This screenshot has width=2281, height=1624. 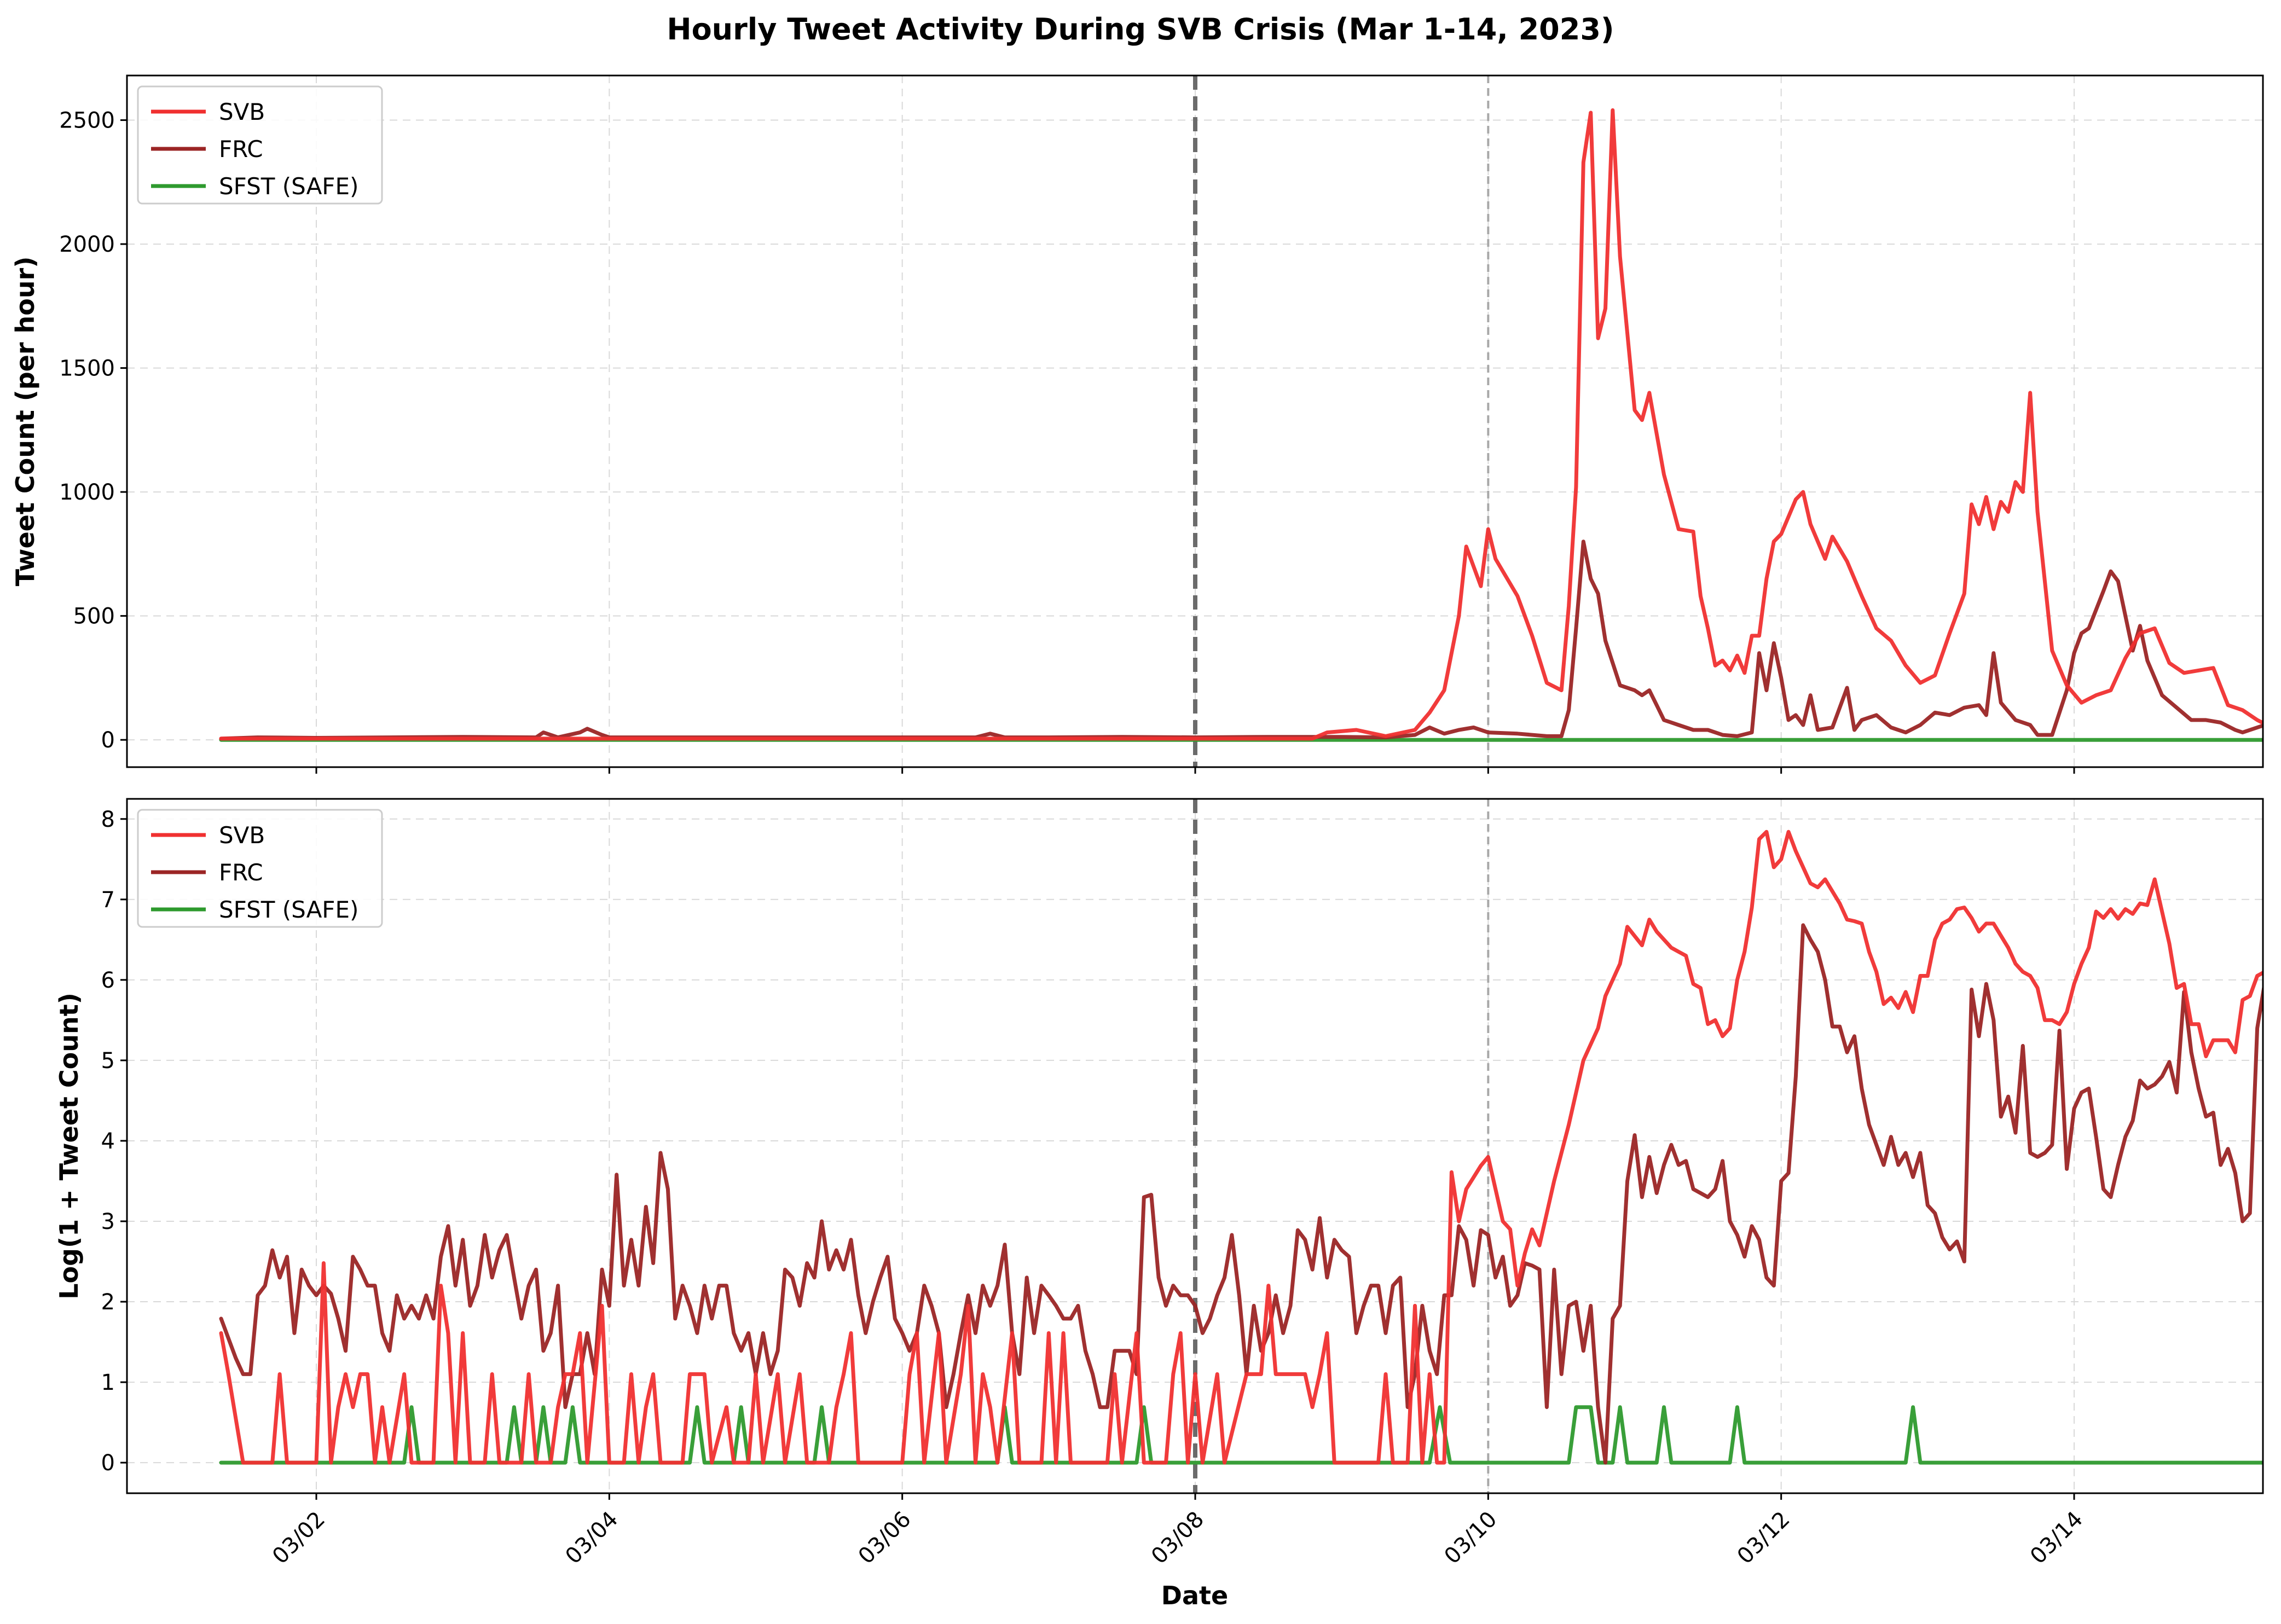 What do you see at coordinates (1241, 1435) in the screenshot?
I see `series-line-sfst-safe` at bounding box center [1241, 1435].